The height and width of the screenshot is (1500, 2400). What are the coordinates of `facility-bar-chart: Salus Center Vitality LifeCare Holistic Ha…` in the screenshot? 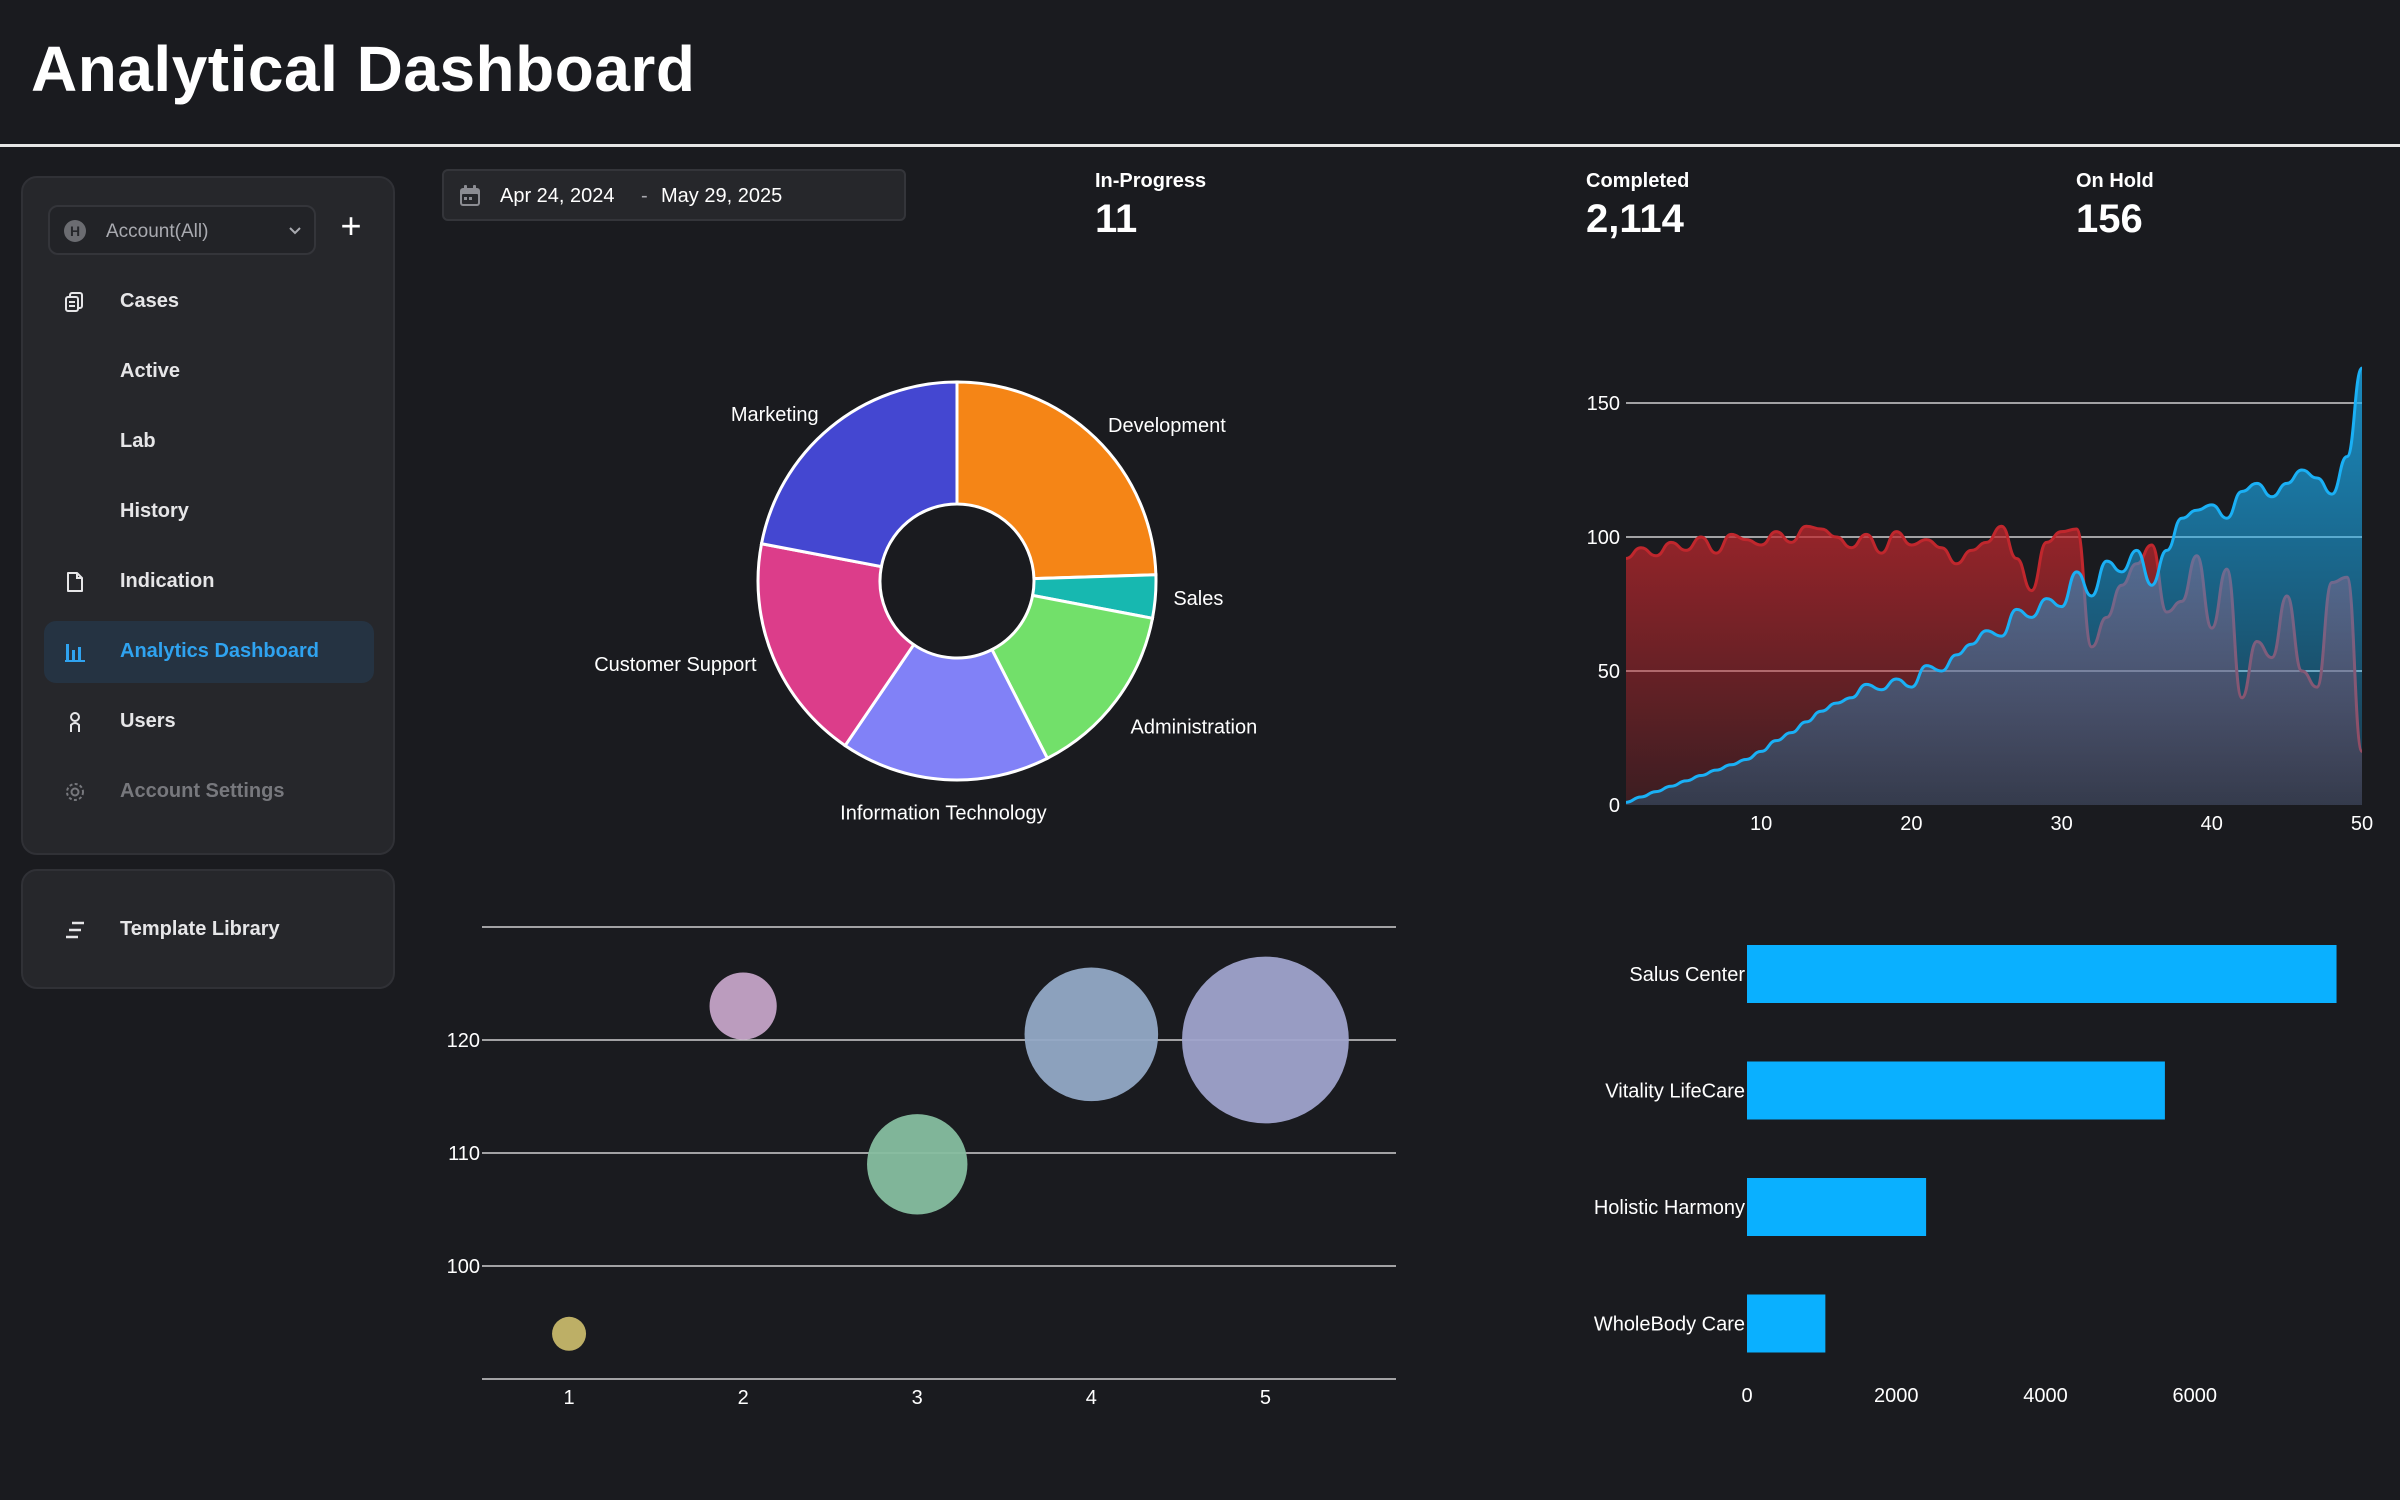 It's located at (1965, 1176).